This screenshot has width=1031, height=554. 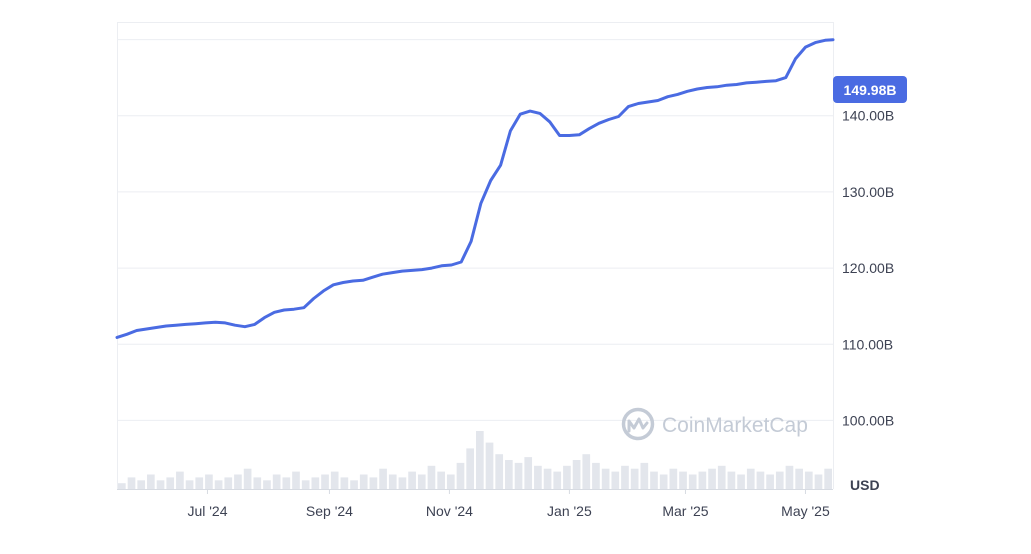 What do you see at coordinates (868, 420) in the screenshot?
I see `y-tick-label: 100.00B` at bounding box center [868, 420].